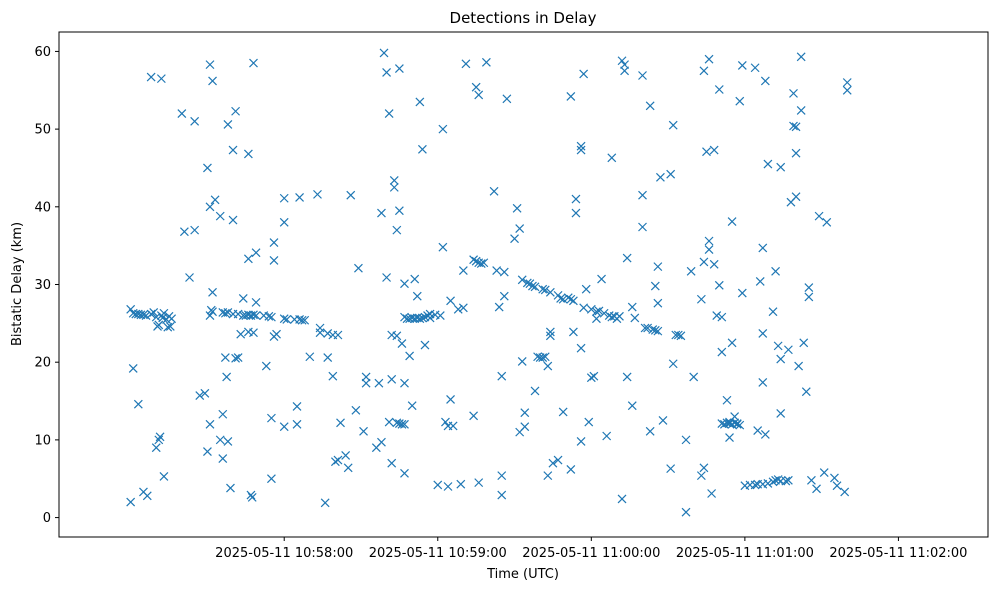 The width and height of the screenshot is (989, 590). Describe the element at coordinates (591, 553) in the screenshot. I see `x-tick-label: 2025-05-11 11:00:00` at that location.